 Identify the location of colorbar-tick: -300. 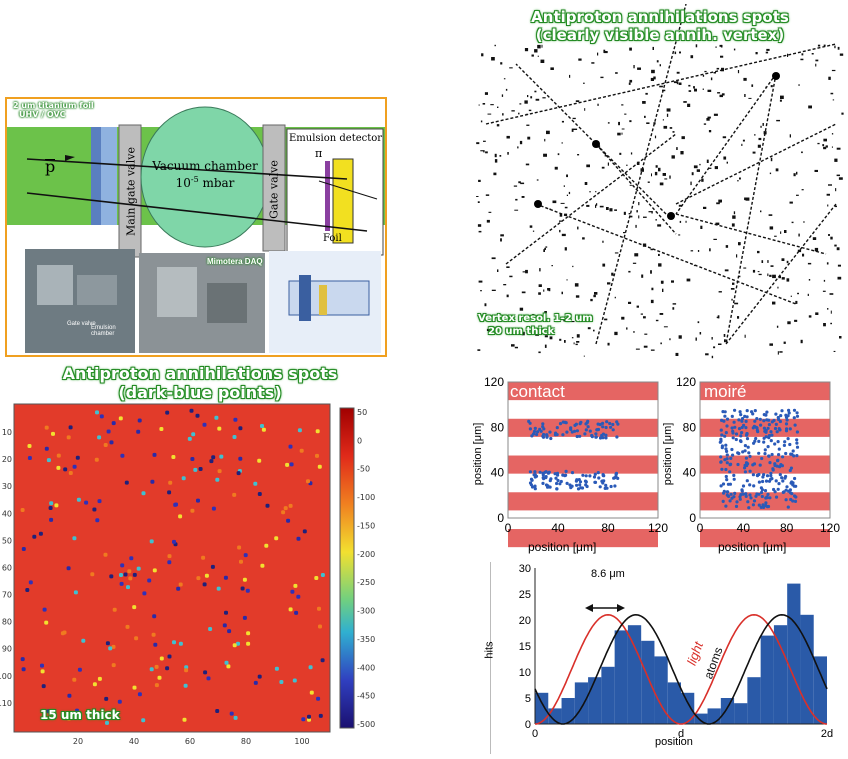
(366, 611).